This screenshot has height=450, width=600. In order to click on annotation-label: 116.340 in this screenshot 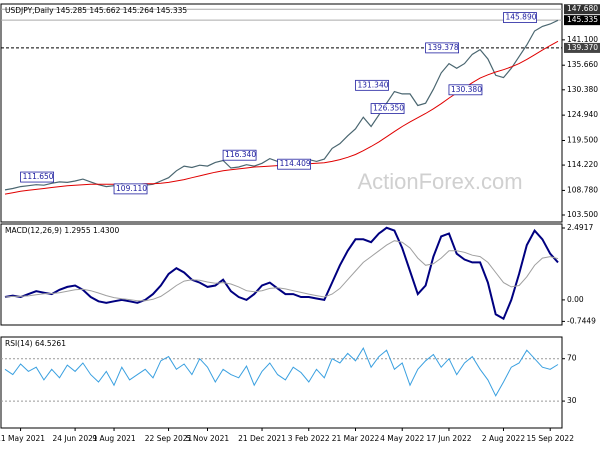, I will do `click(240, 154)`.